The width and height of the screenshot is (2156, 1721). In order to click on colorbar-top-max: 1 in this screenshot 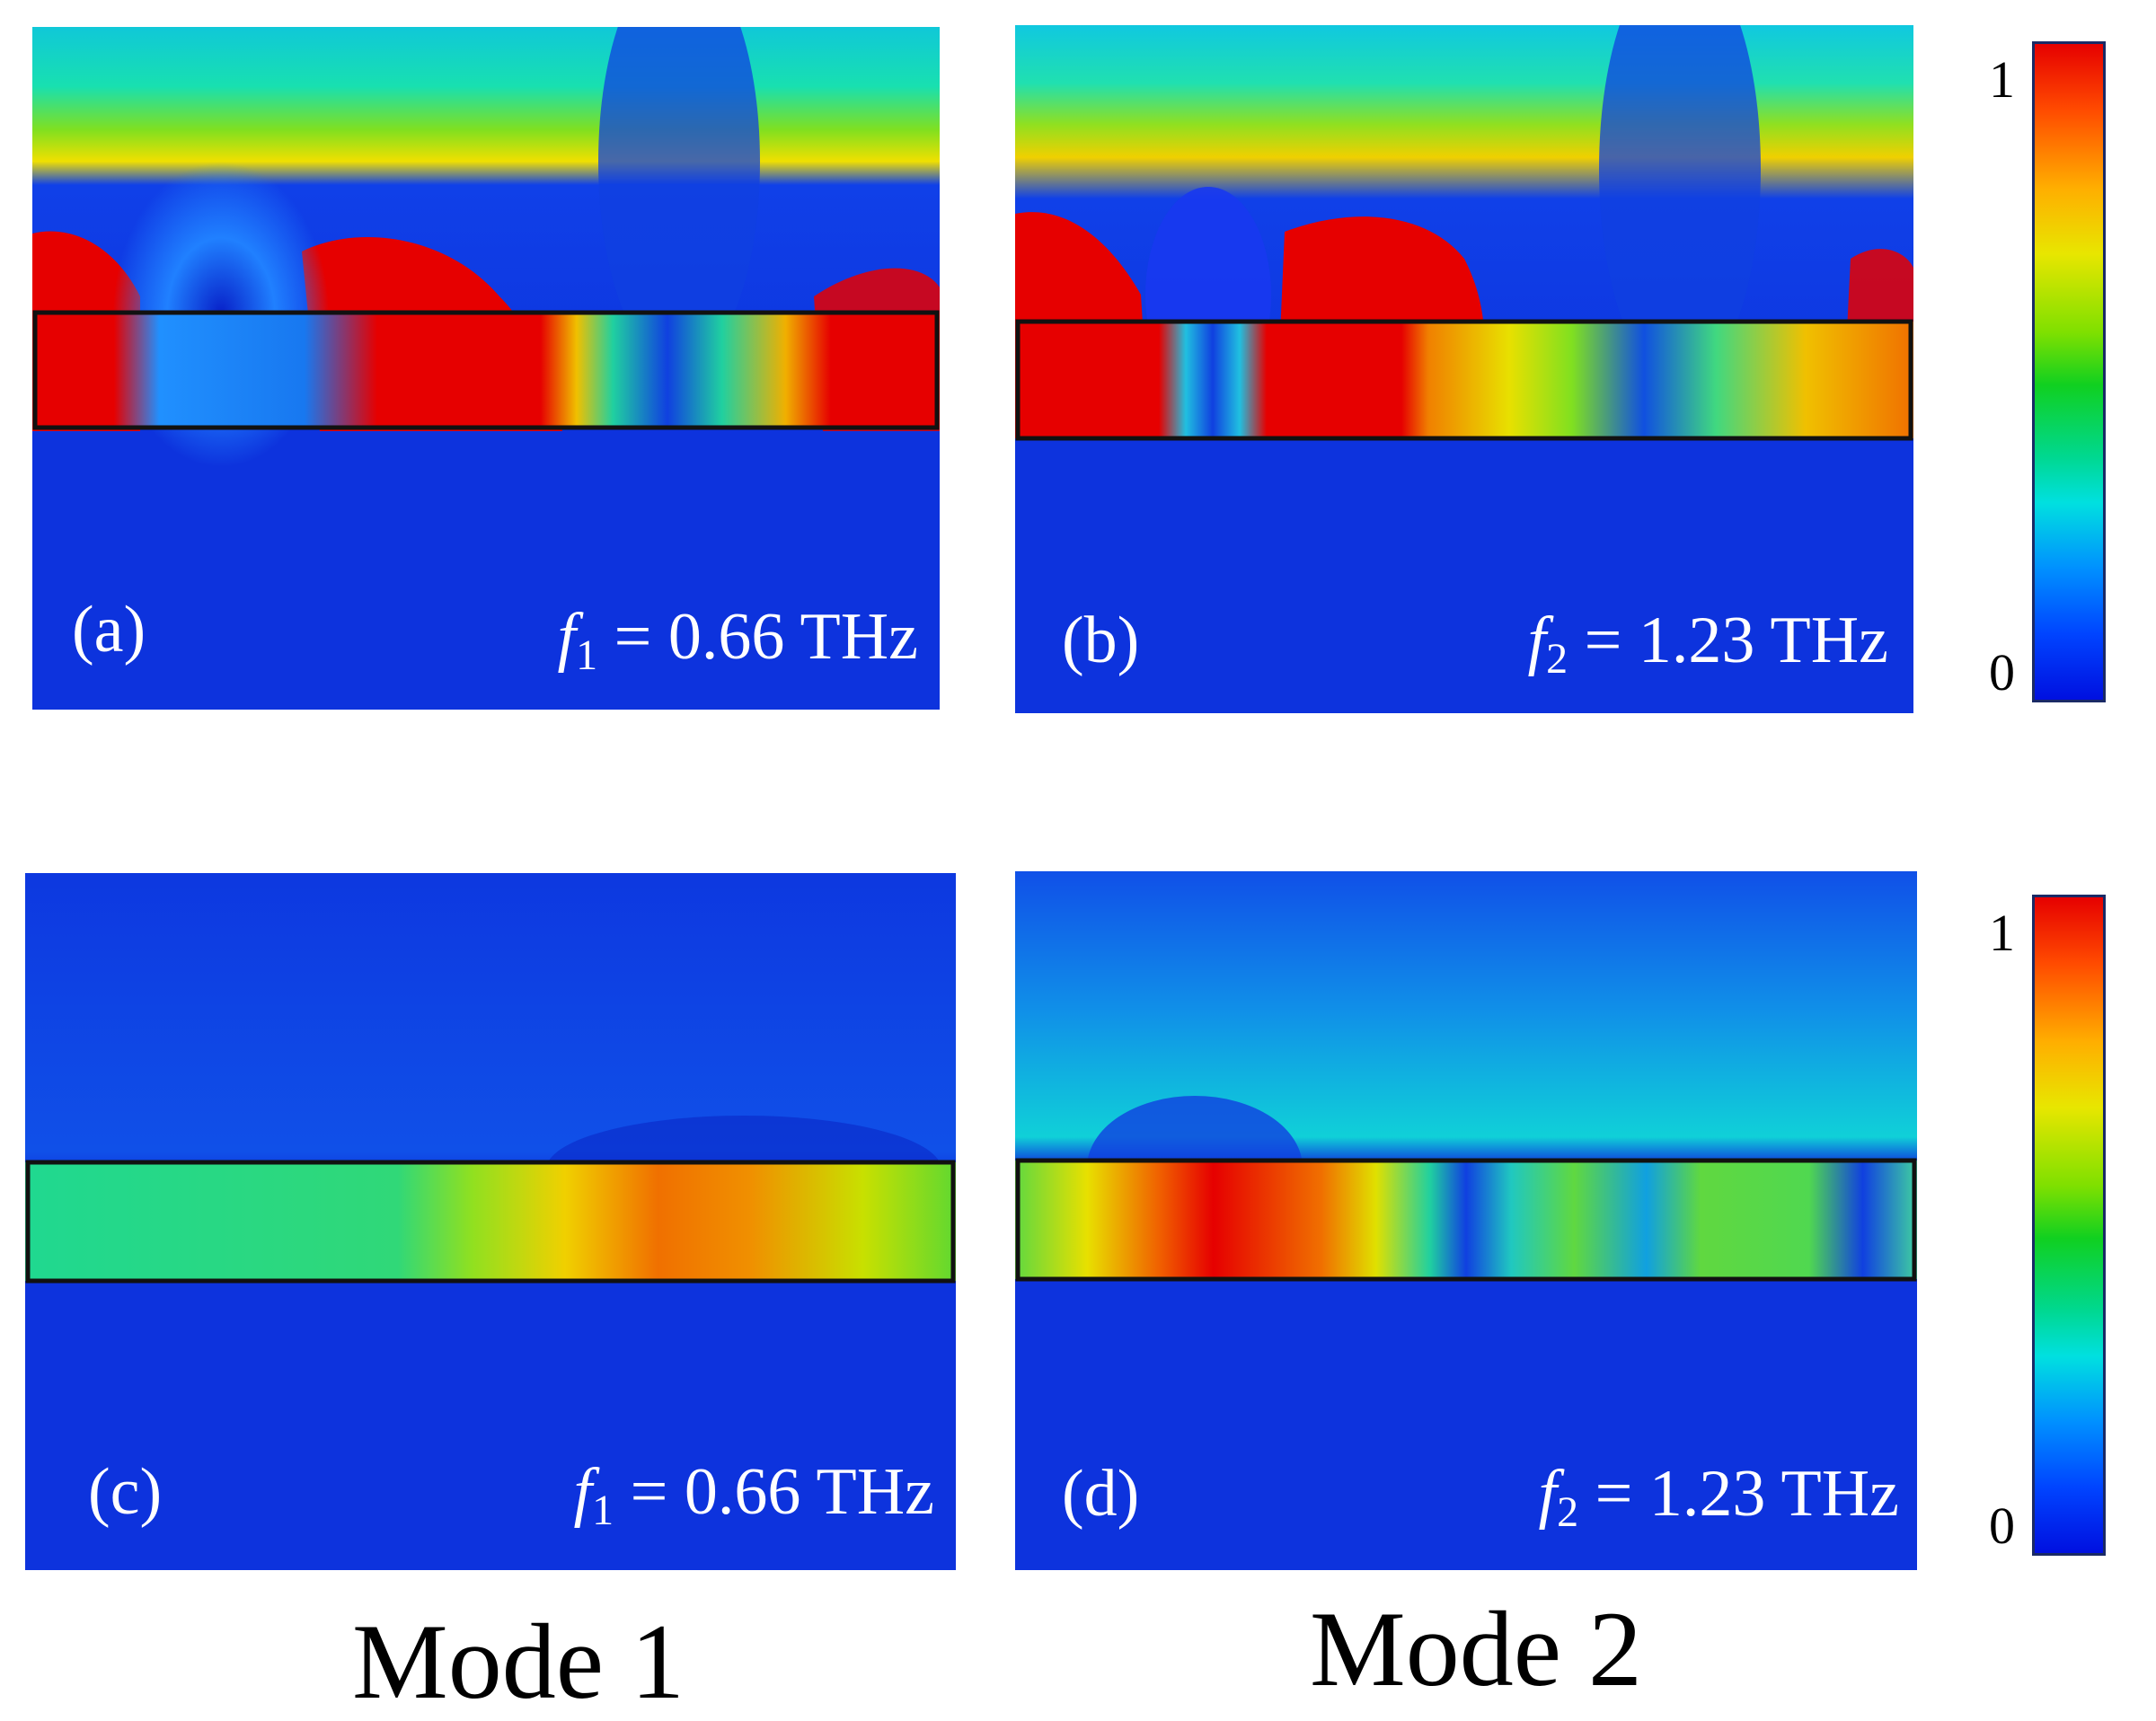, I will do `click(2002, 79)`.